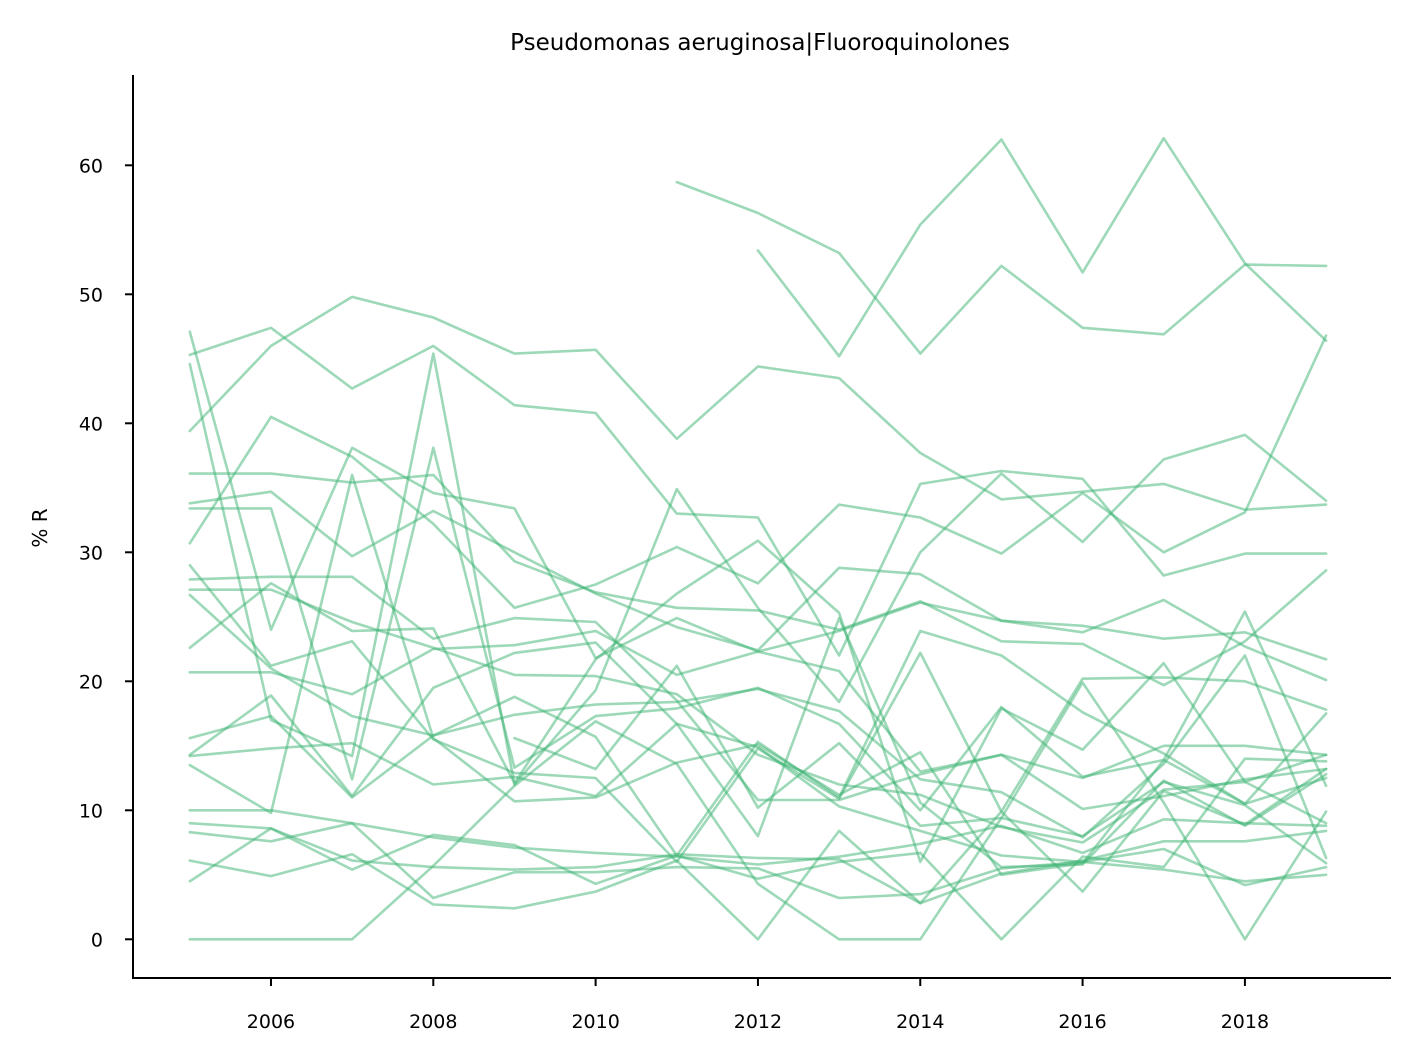 The image size is (1417, 1062). Describe the element at coordinates (106, 553) in the screenshot. I see `y-axis-ticks: 0 10 20 30 40 50 60` at that location.